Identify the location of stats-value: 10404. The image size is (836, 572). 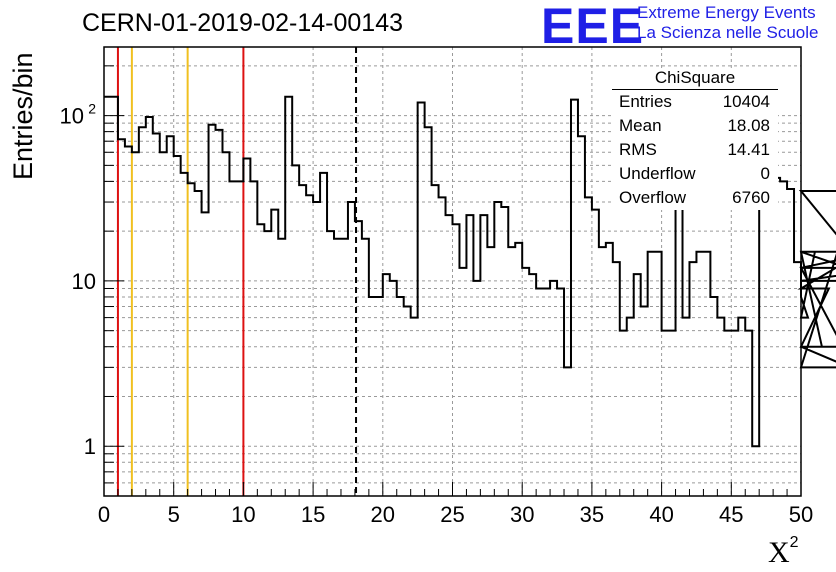
(746, 101).